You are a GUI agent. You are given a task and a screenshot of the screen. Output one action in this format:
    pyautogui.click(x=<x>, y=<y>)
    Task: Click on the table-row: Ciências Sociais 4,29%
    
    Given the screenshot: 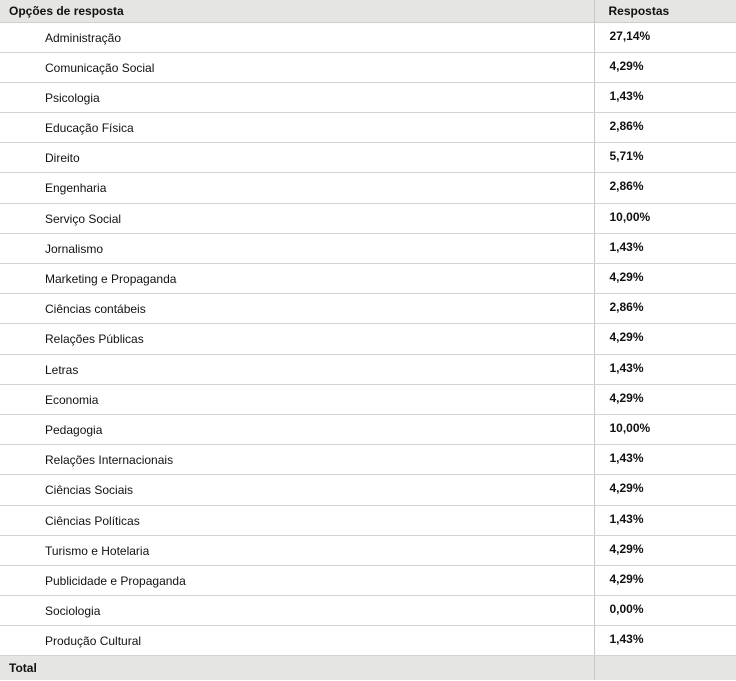 What is the action you would take?
    pyautogui.click(x=368, y=490)
    